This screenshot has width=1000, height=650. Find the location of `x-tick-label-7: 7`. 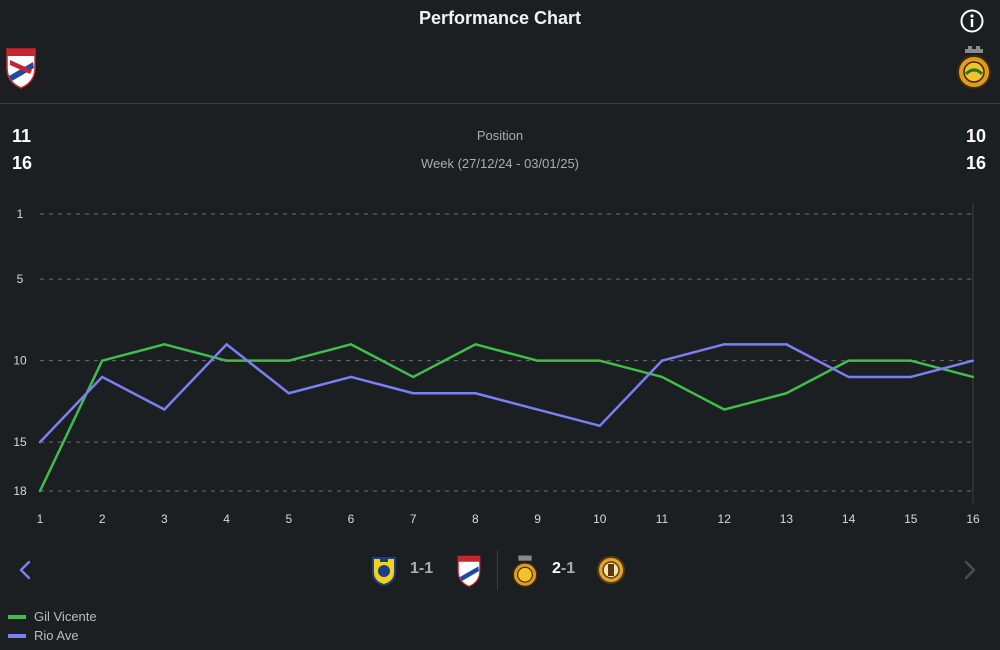

x-tick-label-7: 7 is located at coordinates (413, 519).